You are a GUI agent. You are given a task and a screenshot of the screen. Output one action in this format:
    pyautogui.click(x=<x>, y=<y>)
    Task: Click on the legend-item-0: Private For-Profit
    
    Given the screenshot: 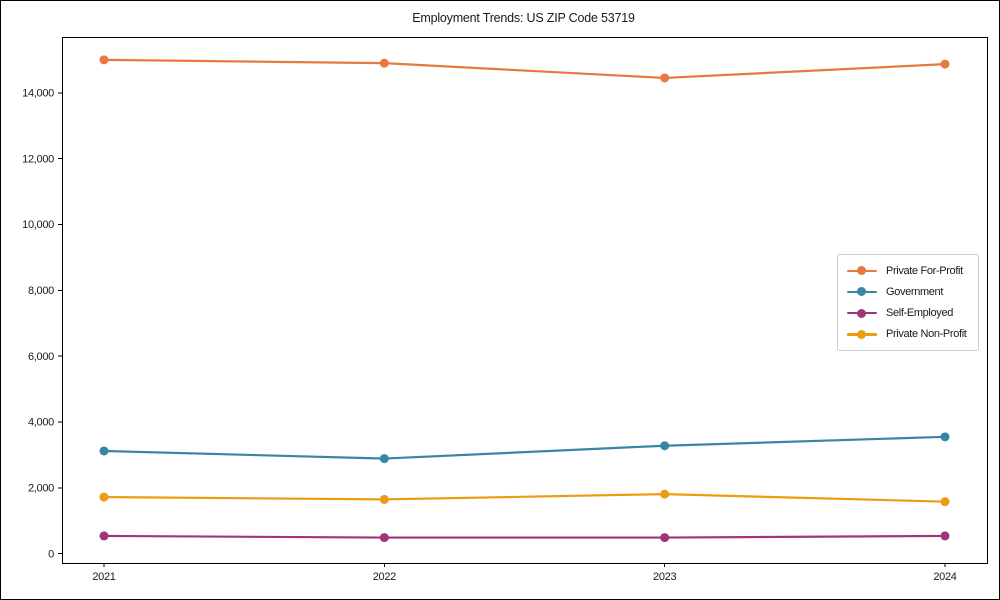 What is the action you would take?
    pyautogui.click(x=908, y=271)
    